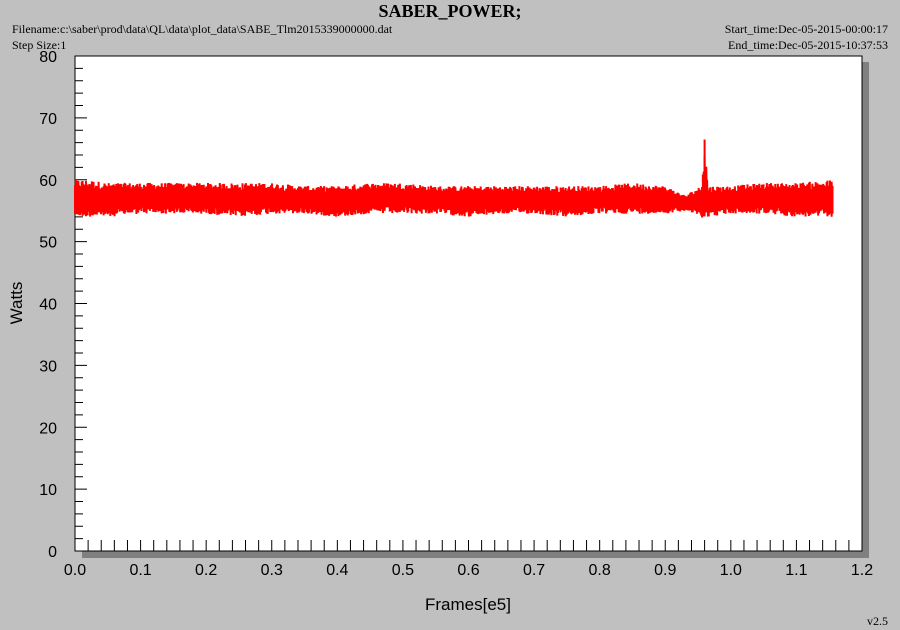 Image resolution: width=900 pixels, height=630 pixels. Describe the element at coordinates (39, 45) in the screenshot. I see `step-size-label: Step Size:1` at that location.